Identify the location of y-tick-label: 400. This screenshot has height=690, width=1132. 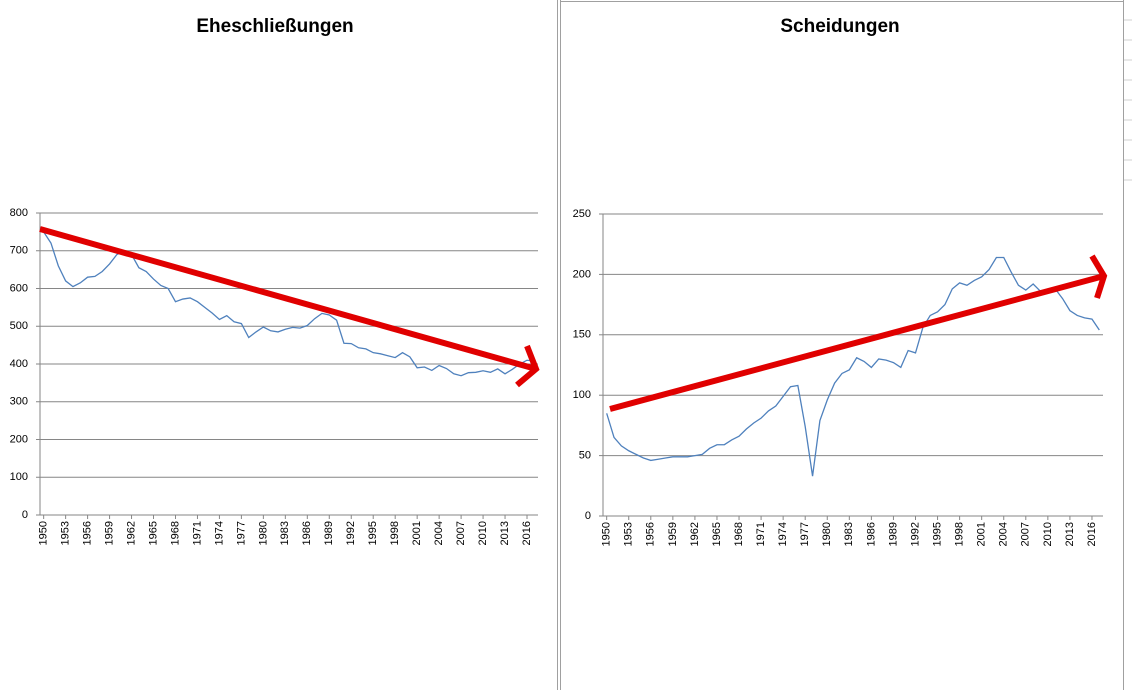
(19, 364).